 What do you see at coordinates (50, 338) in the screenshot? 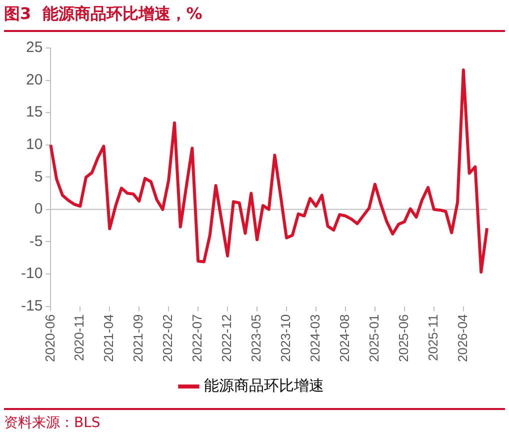
I see `x-tick-label: 2020-06` at bounding box center [50, 338].